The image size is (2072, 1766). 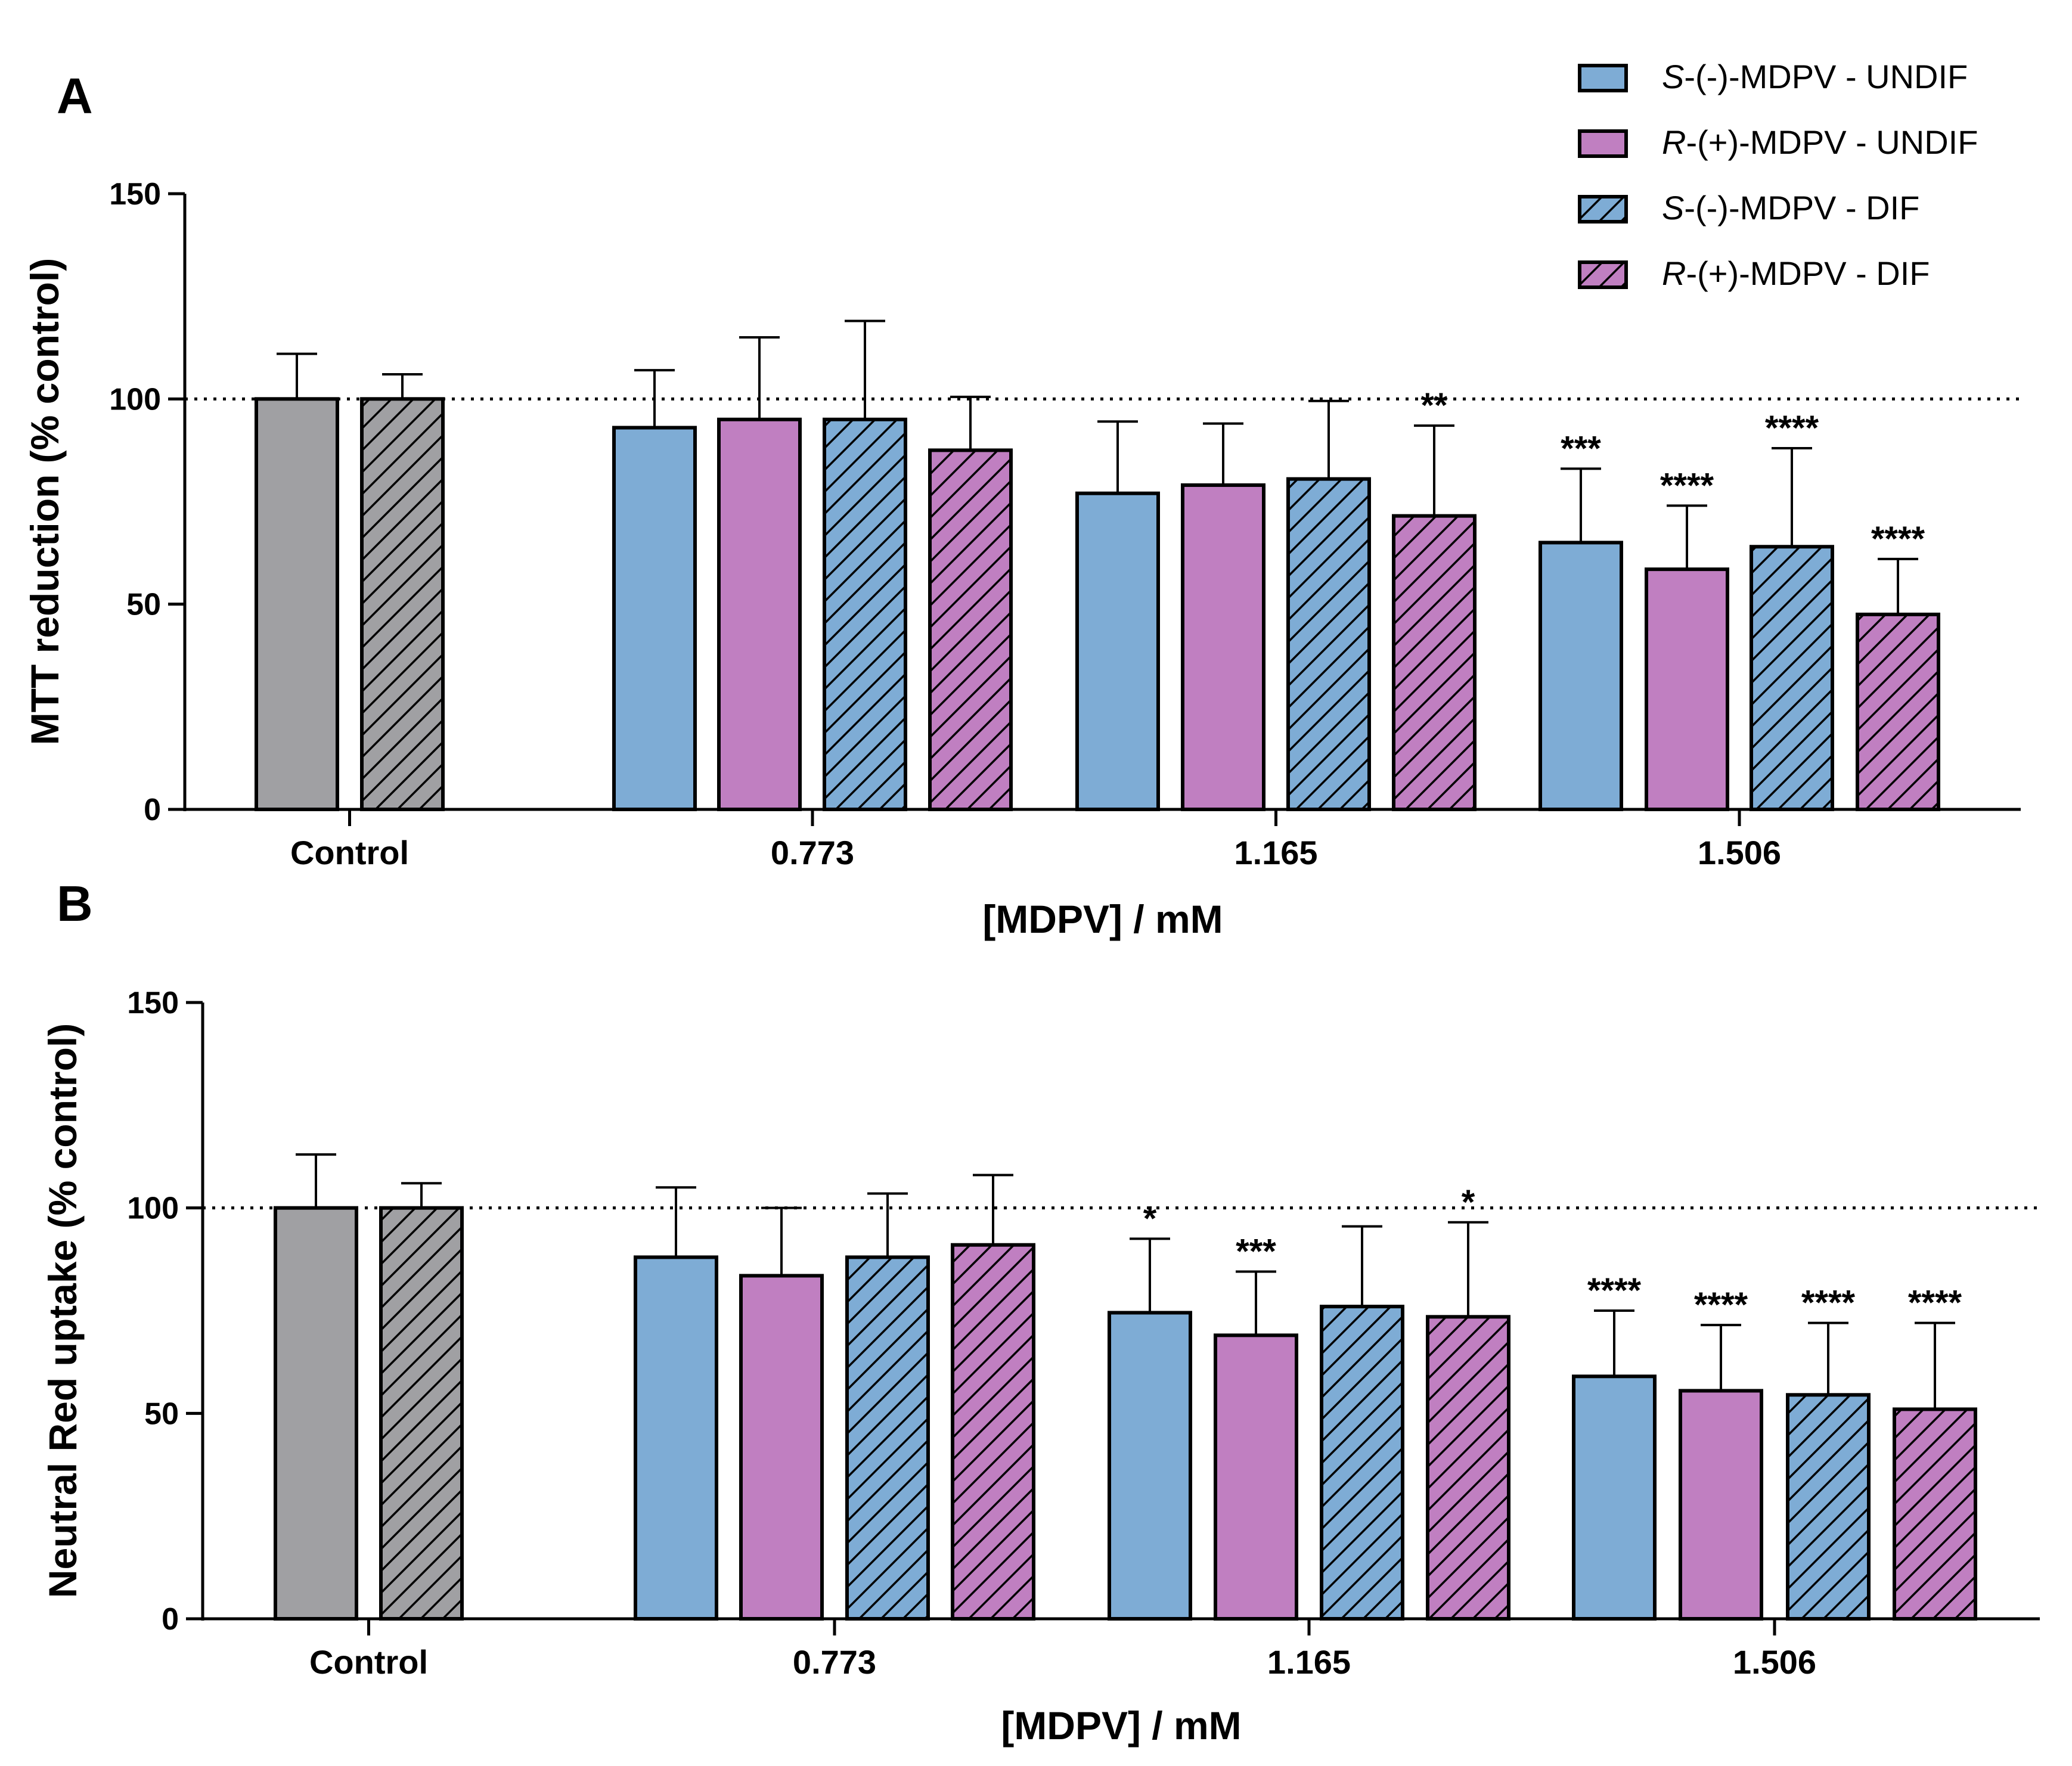 I want to click on significance-label: **, so click(x=1434, y=405).